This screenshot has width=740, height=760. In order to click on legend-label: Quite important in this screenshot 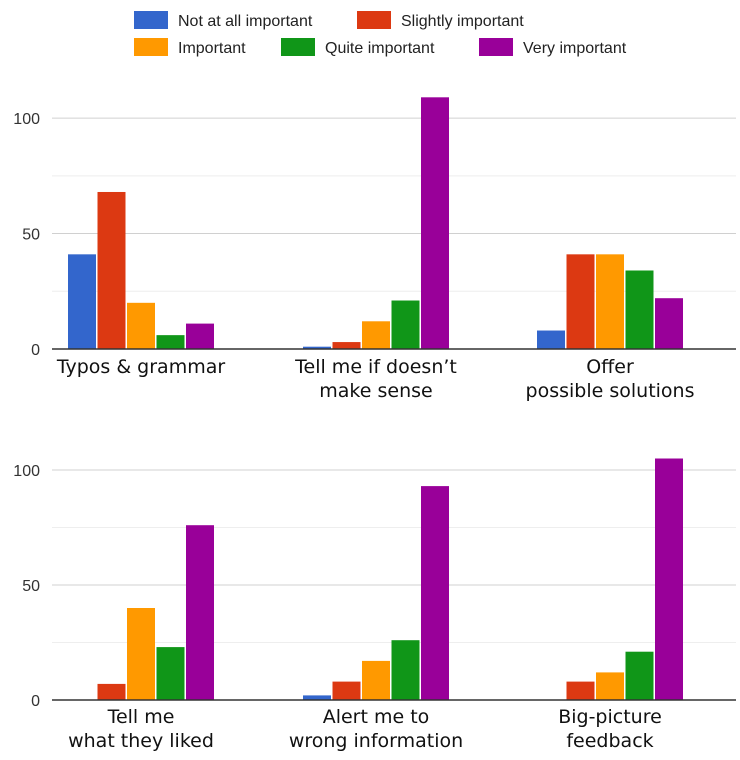, I will do `click(380, 48)`.